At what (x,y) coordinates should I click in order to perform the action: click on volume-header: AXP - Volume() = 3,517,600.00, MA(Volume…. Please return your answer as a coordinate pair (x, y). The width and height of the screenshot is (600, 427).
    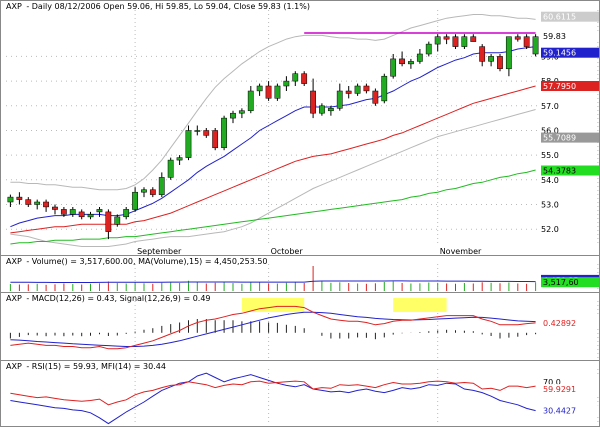
    Looking at the image, I should click on (137, 261).